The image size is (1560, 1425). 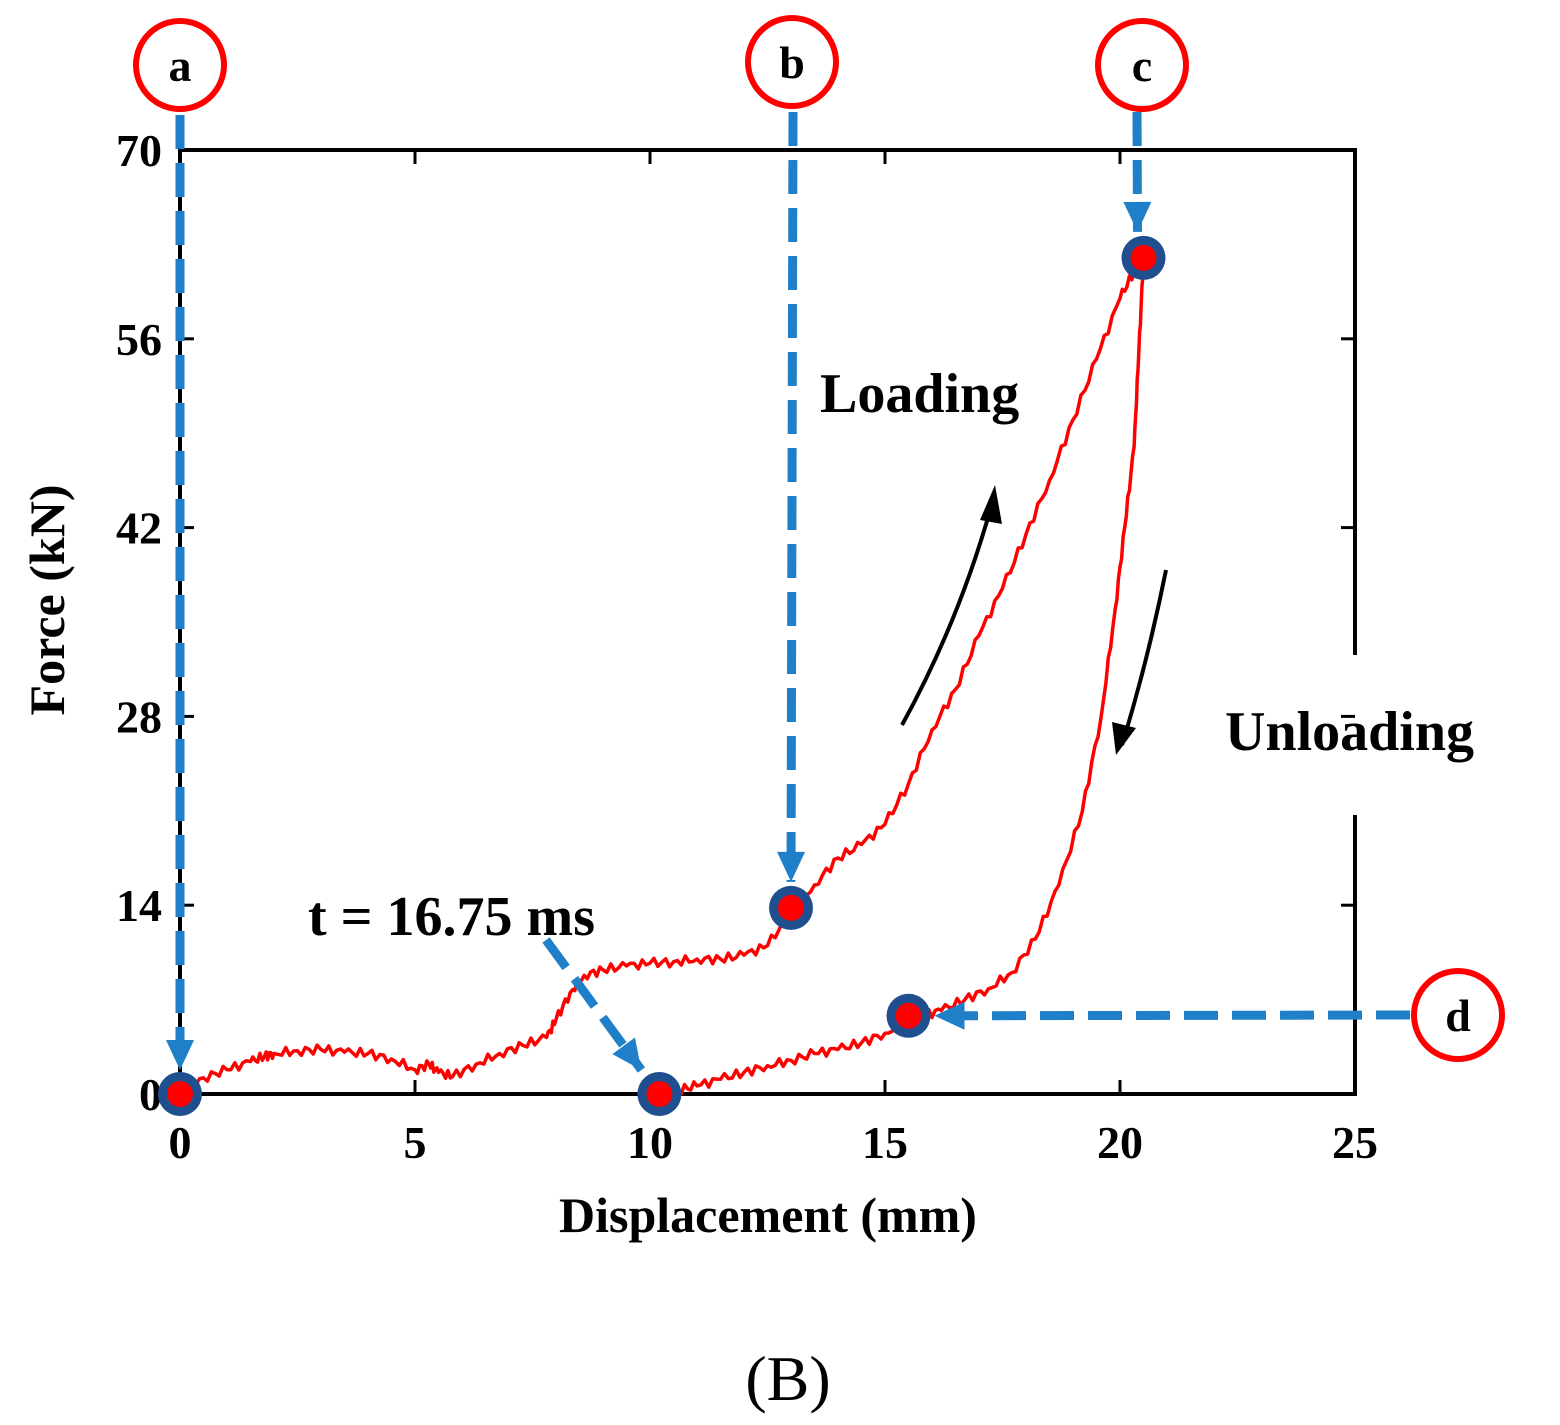 I want to click on x-axis-title: Displacement (mm), so click(x=768, y=1215).